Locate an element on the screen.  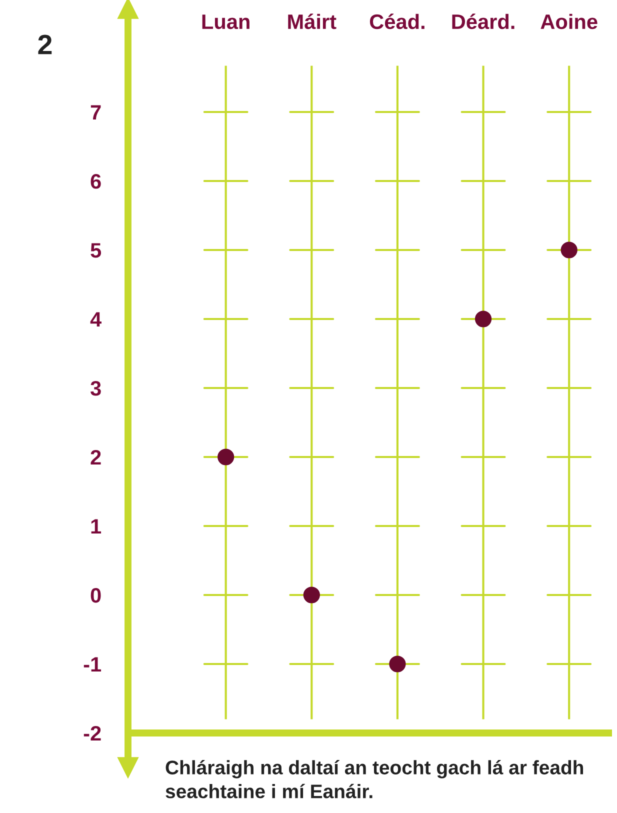
x-tick-label: Céad. is located at coordinates (397, 22).